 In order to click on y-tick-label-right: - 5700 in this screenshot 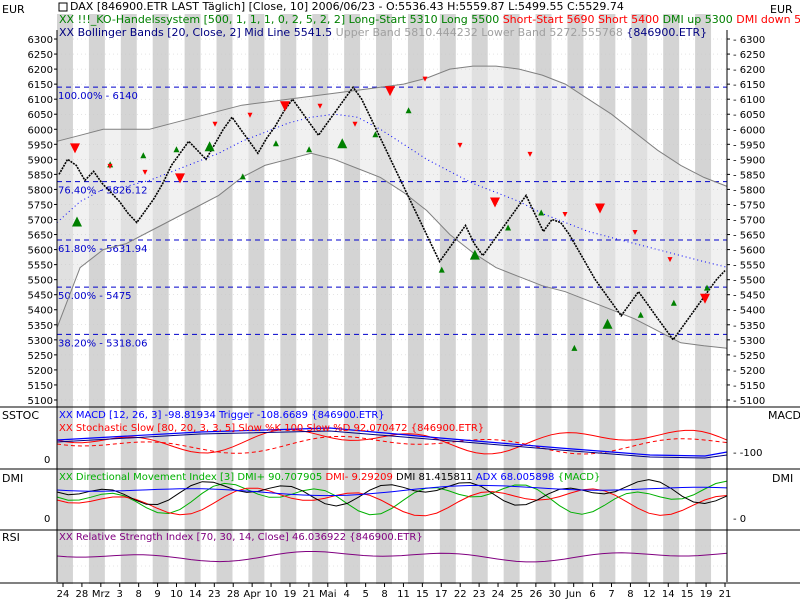, I will do `click(749, 221)`.